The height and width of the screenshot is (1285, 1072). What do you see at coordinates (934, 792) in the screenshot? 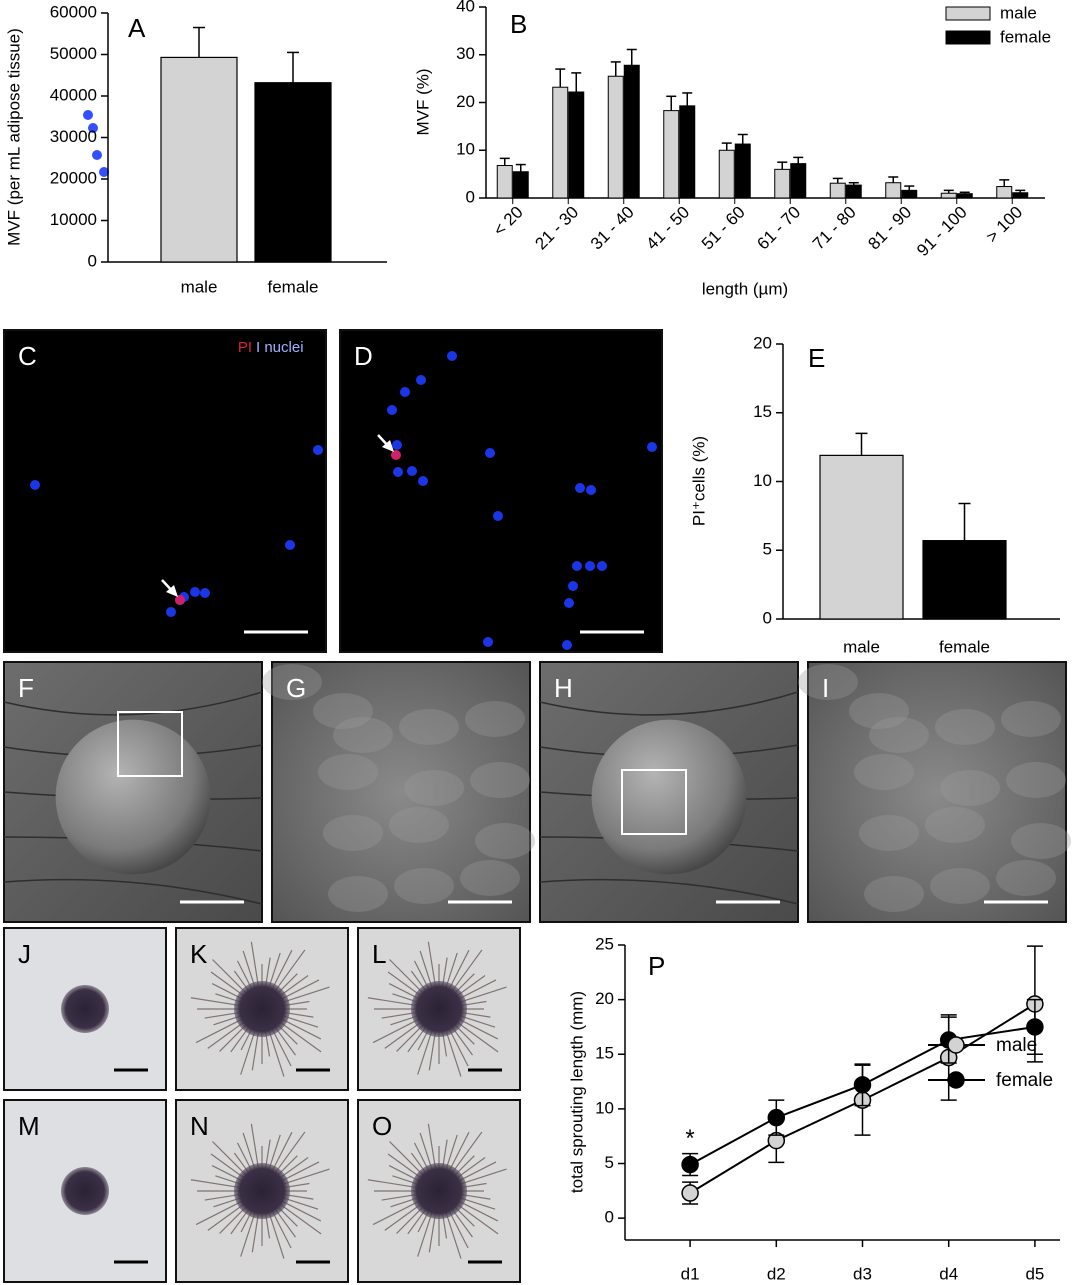
I see `image-panel: I` at bounding box center [934, 792].